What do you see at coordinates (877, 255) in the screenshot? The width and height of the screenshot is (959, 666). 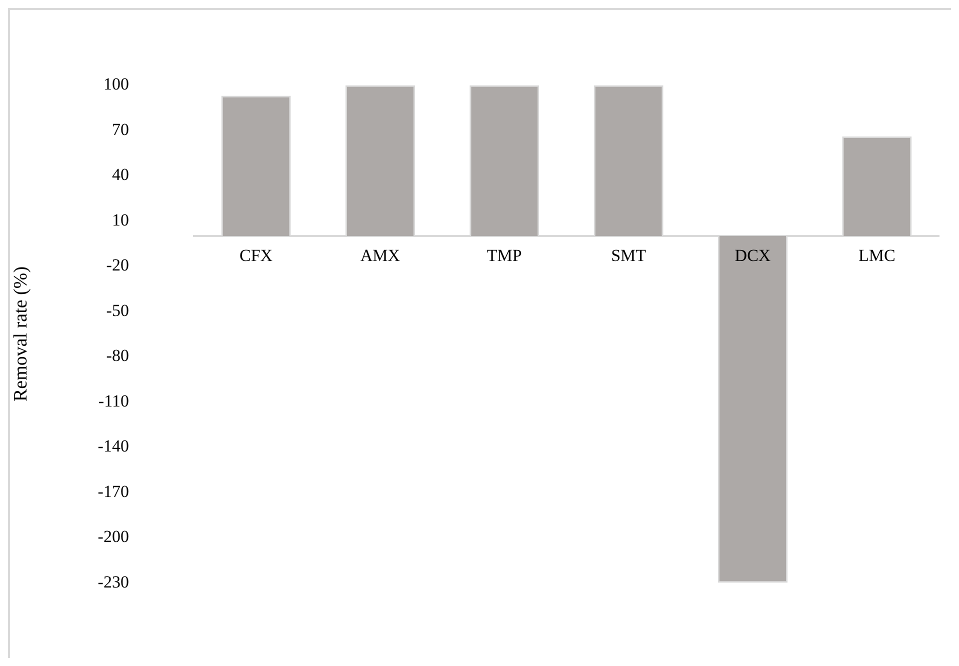 I see `x-tick-label: LMC` at bounding box center [877, 255].